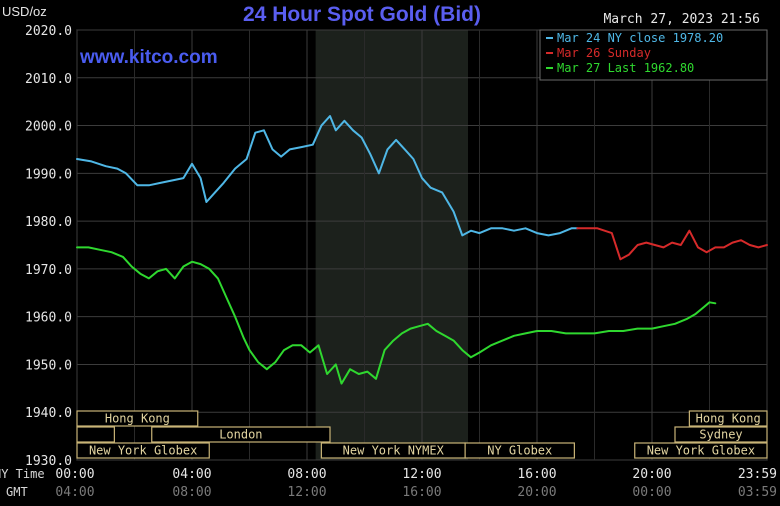 Image resolution: width=780 pixels, height=506 pixels. I want to click on ny-time-label: NY Time, so click(22, 474).